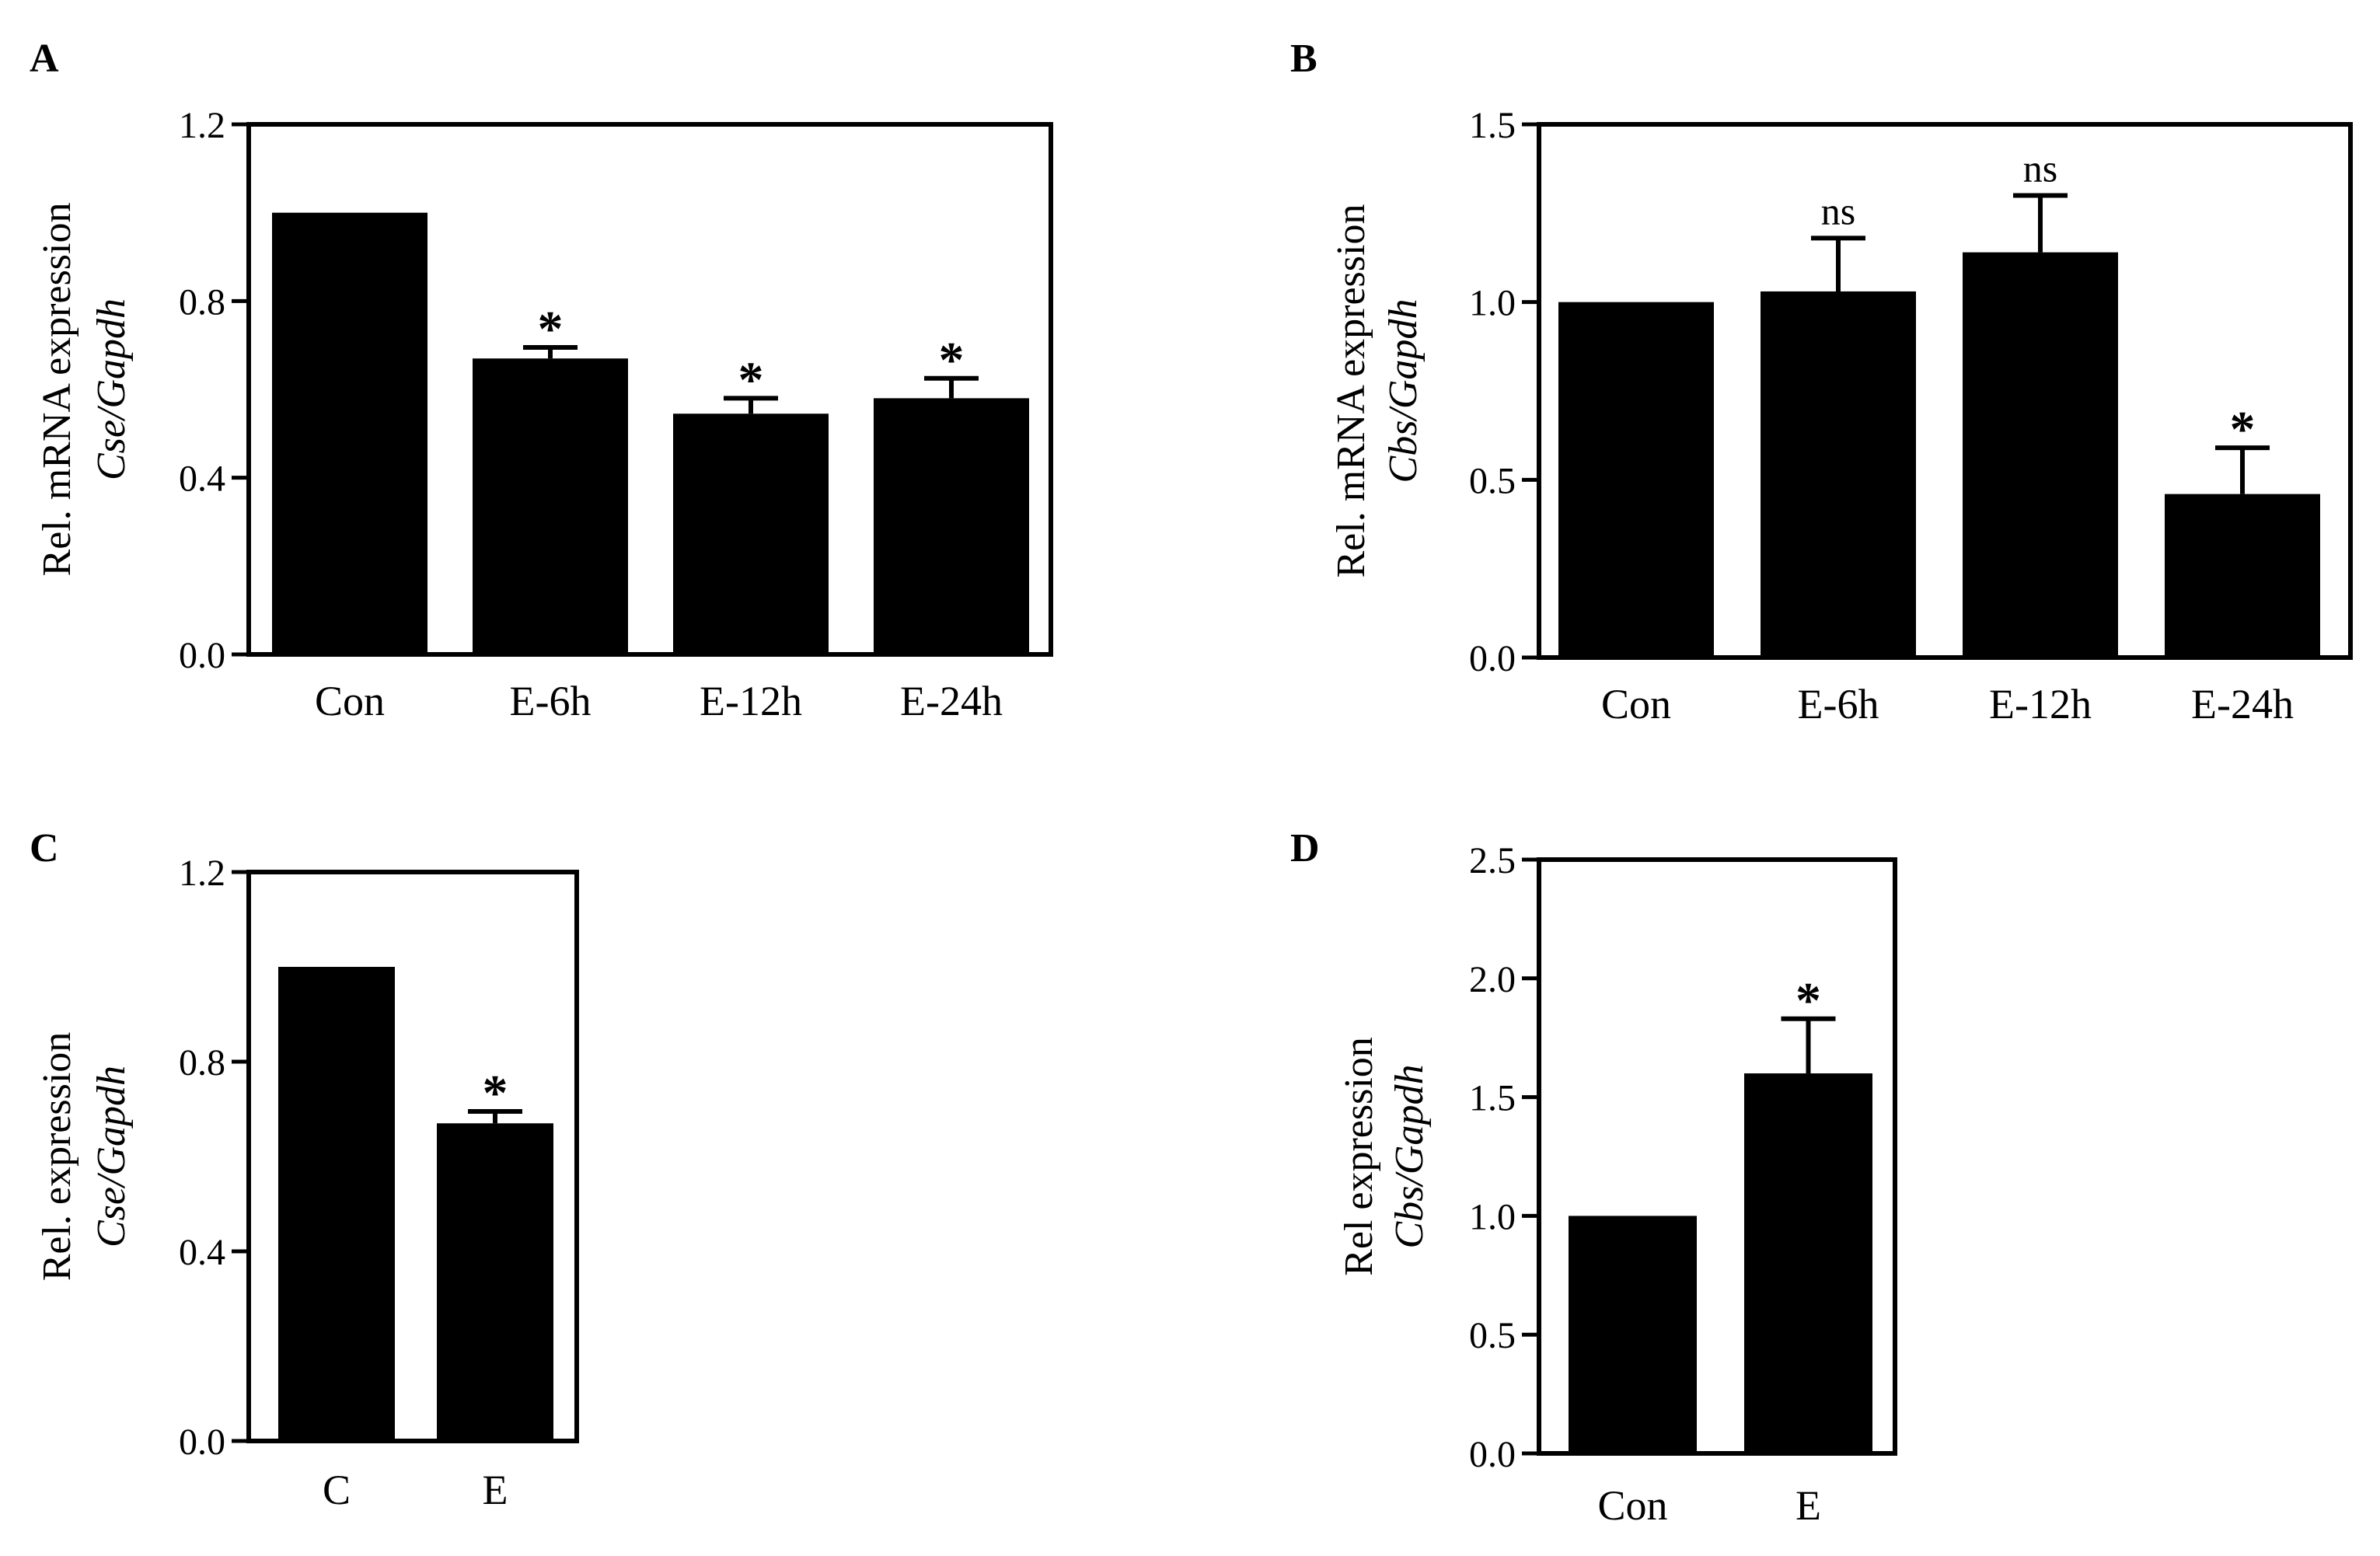 The image size is (2380, 1556). Describe the element at coordinates (1492, 860) in the screenshot. I see `y-tick-label: 2.5` at that location.